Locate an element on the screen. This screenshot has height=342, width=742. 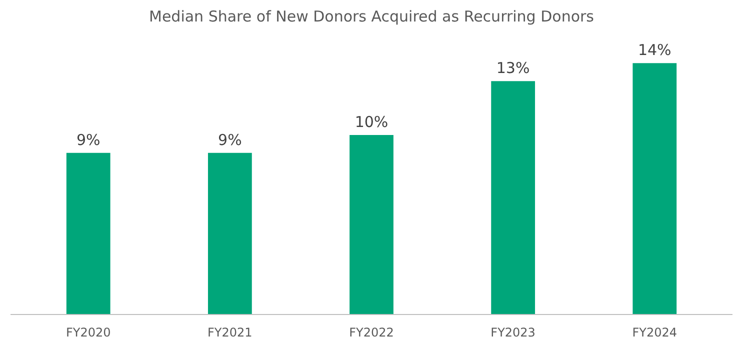
x-tick-label: FY2020 is located at coordinates (88, 333).